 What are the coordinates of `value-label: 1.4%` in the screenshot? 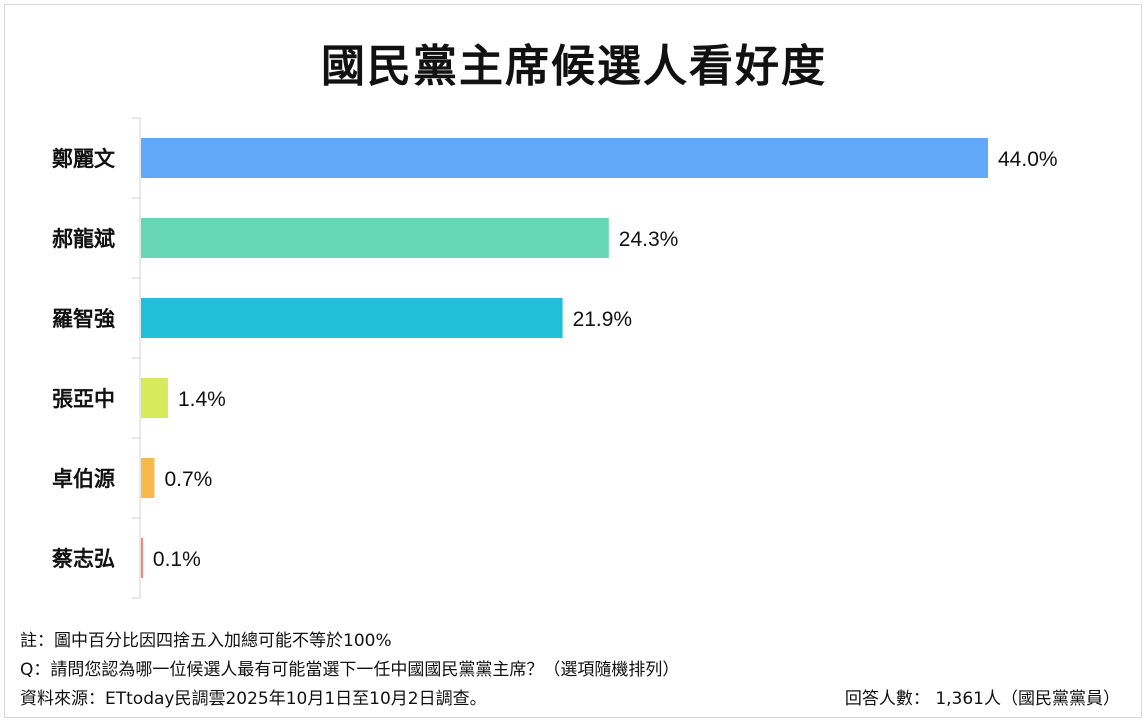 It's located at (202, 399).